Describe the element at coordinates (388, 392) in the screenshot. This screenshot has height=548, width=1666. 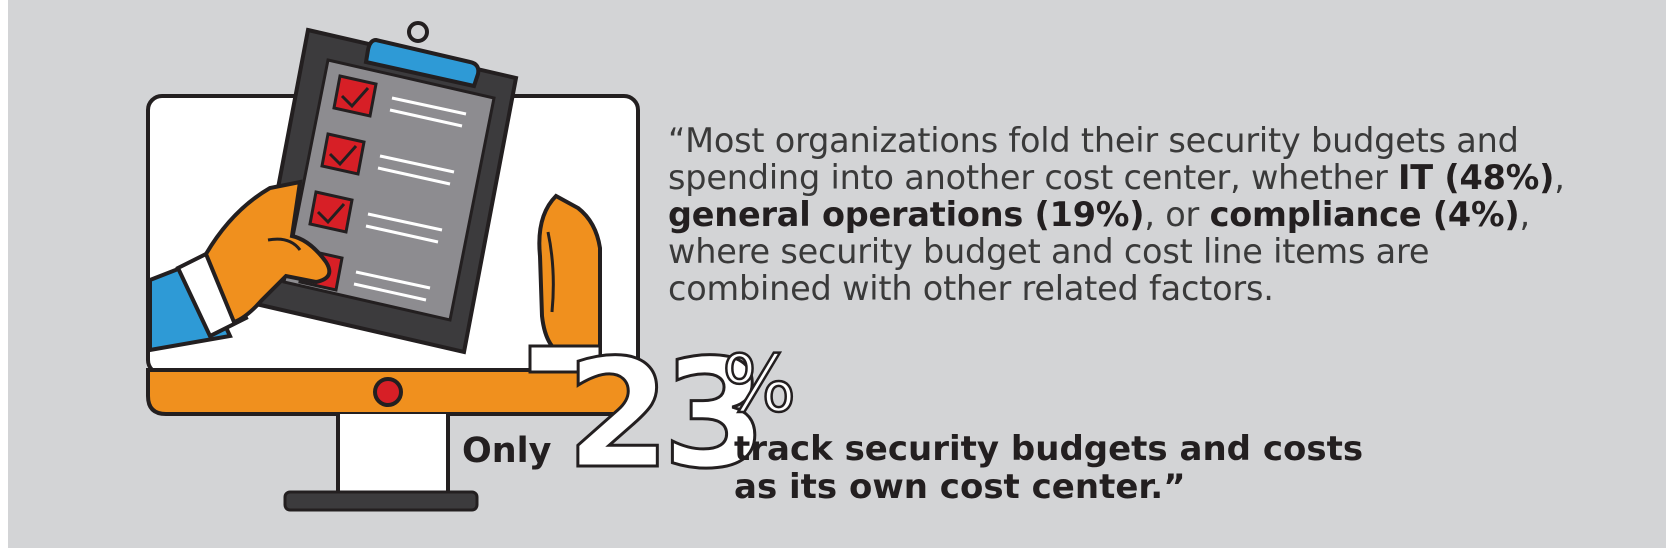
I see `power-button-icon` at that location.